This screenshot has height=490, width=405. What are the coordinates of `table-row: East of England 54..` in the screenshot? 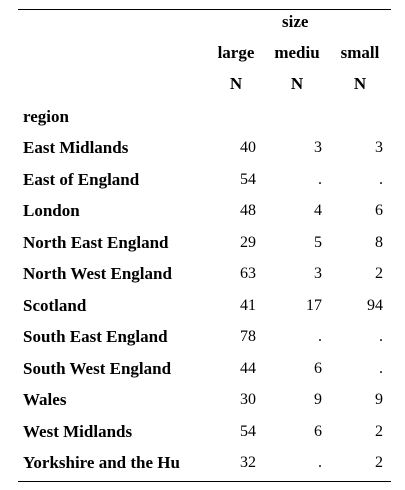 It's located at (202, 180).